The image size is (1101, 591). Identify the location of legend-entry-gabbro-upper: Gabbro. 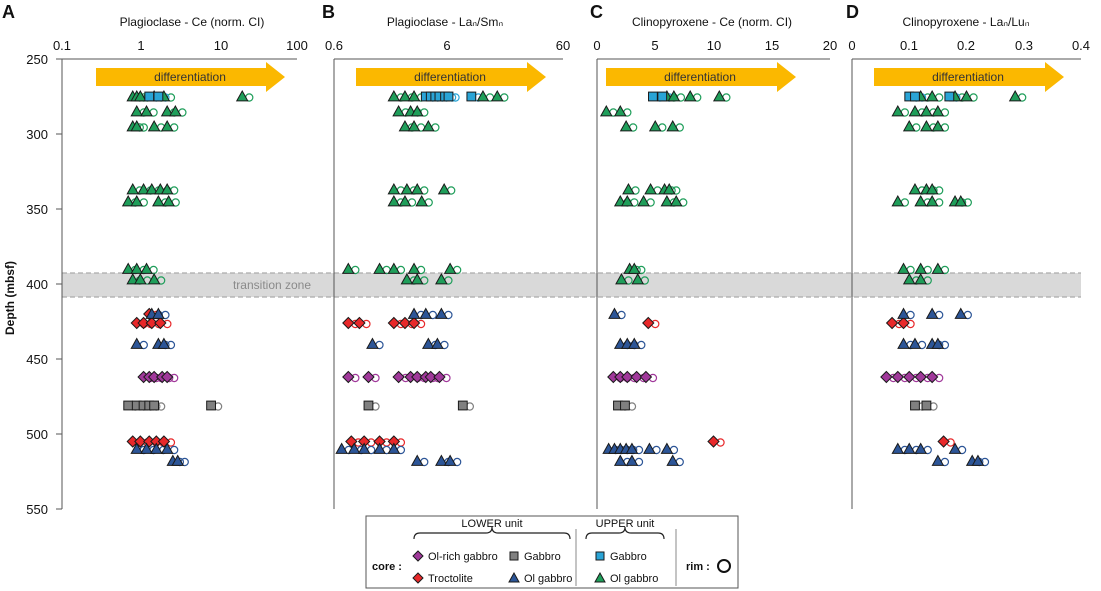
(628, 557).